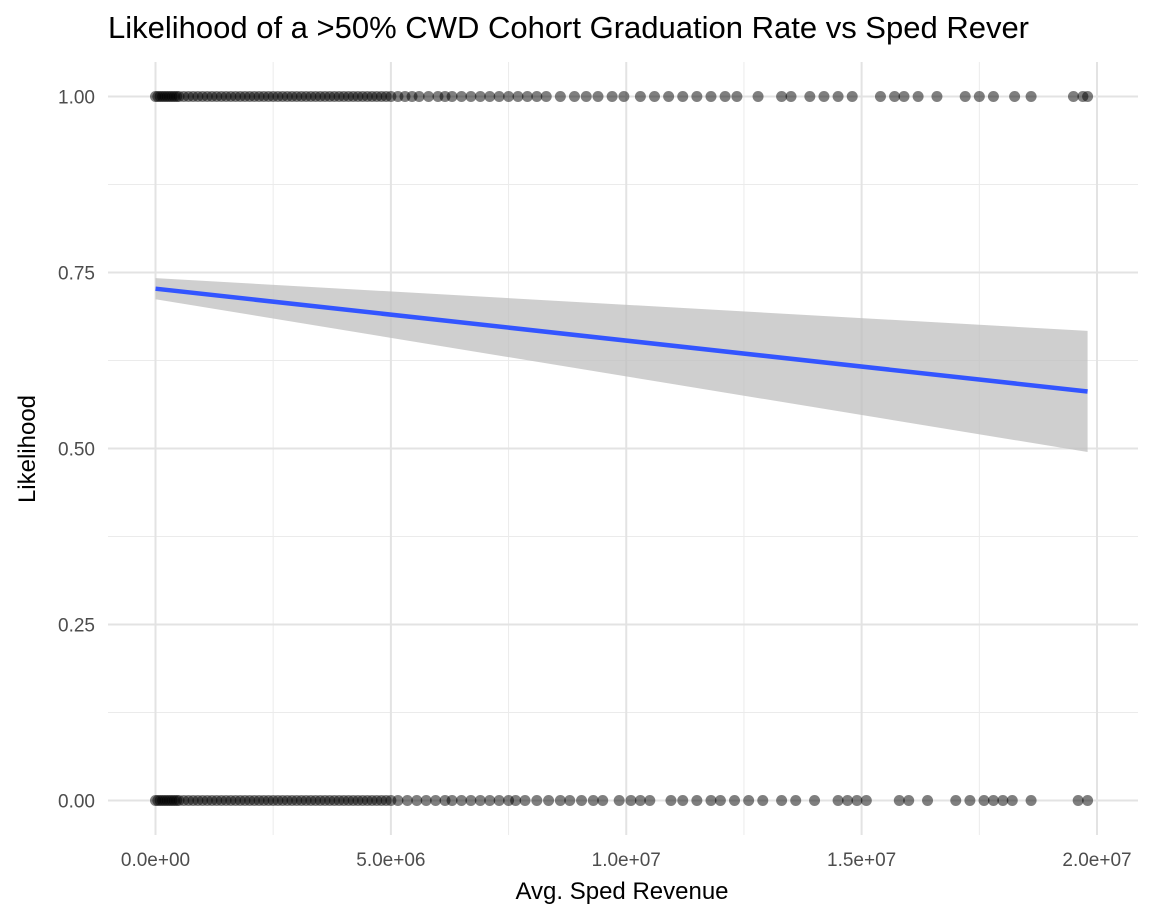 The width and height of the screenshot is (1152, 921). What do you see at coordinates (27, 449) in the screenshot?
I see `y-axis-title: Likelihood` at bounding box center [27, 449].